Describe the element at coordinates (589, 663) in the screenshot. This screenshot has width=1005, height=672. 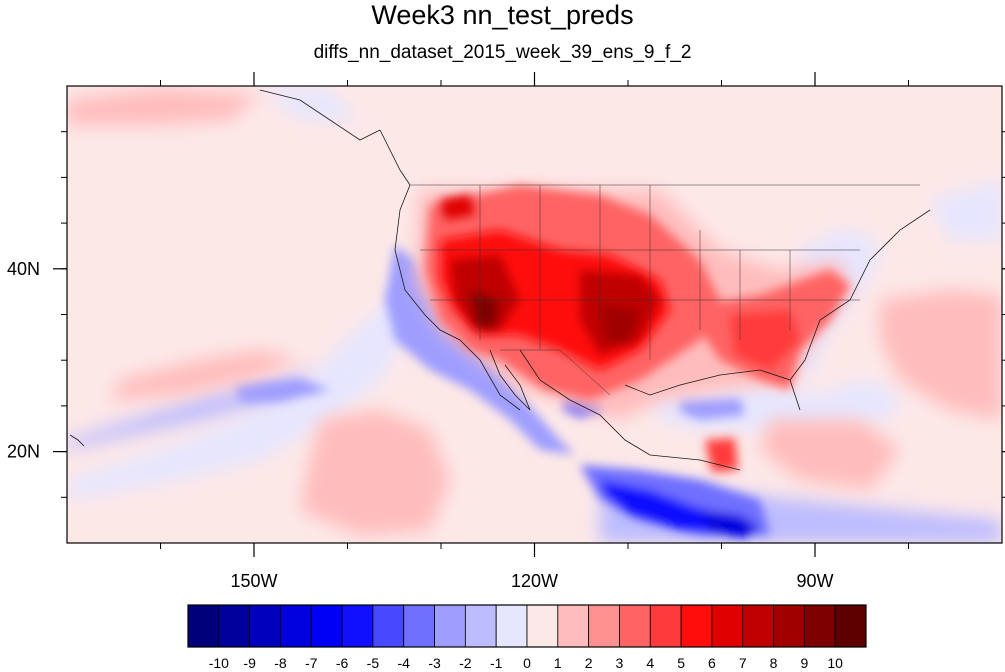
I see `colorbar-label: 2` at that location.